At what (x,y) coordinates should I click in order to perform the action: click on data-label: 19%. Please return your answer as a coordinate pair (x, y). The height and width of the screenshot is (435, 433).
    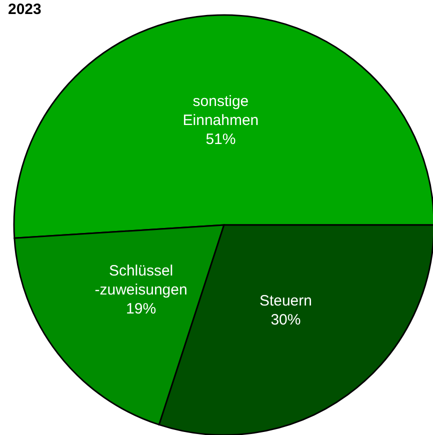
    Looking at the image, I should click on (141, 309).